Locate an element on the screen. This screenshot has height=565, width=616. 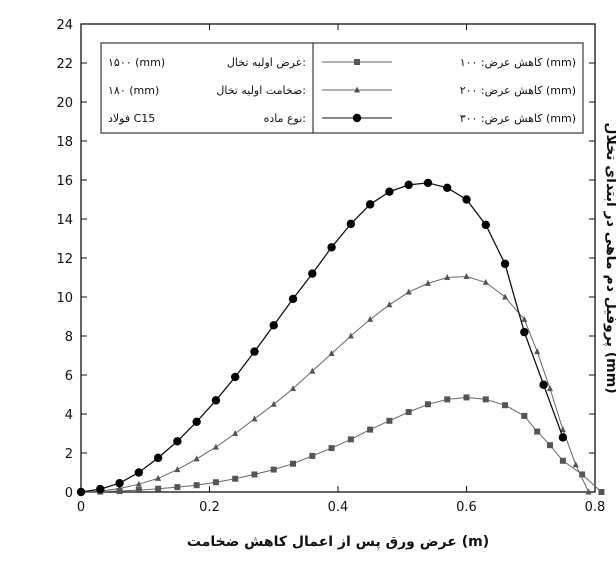
x-tick-label: 0.4 is located at coordinates (338, 507).